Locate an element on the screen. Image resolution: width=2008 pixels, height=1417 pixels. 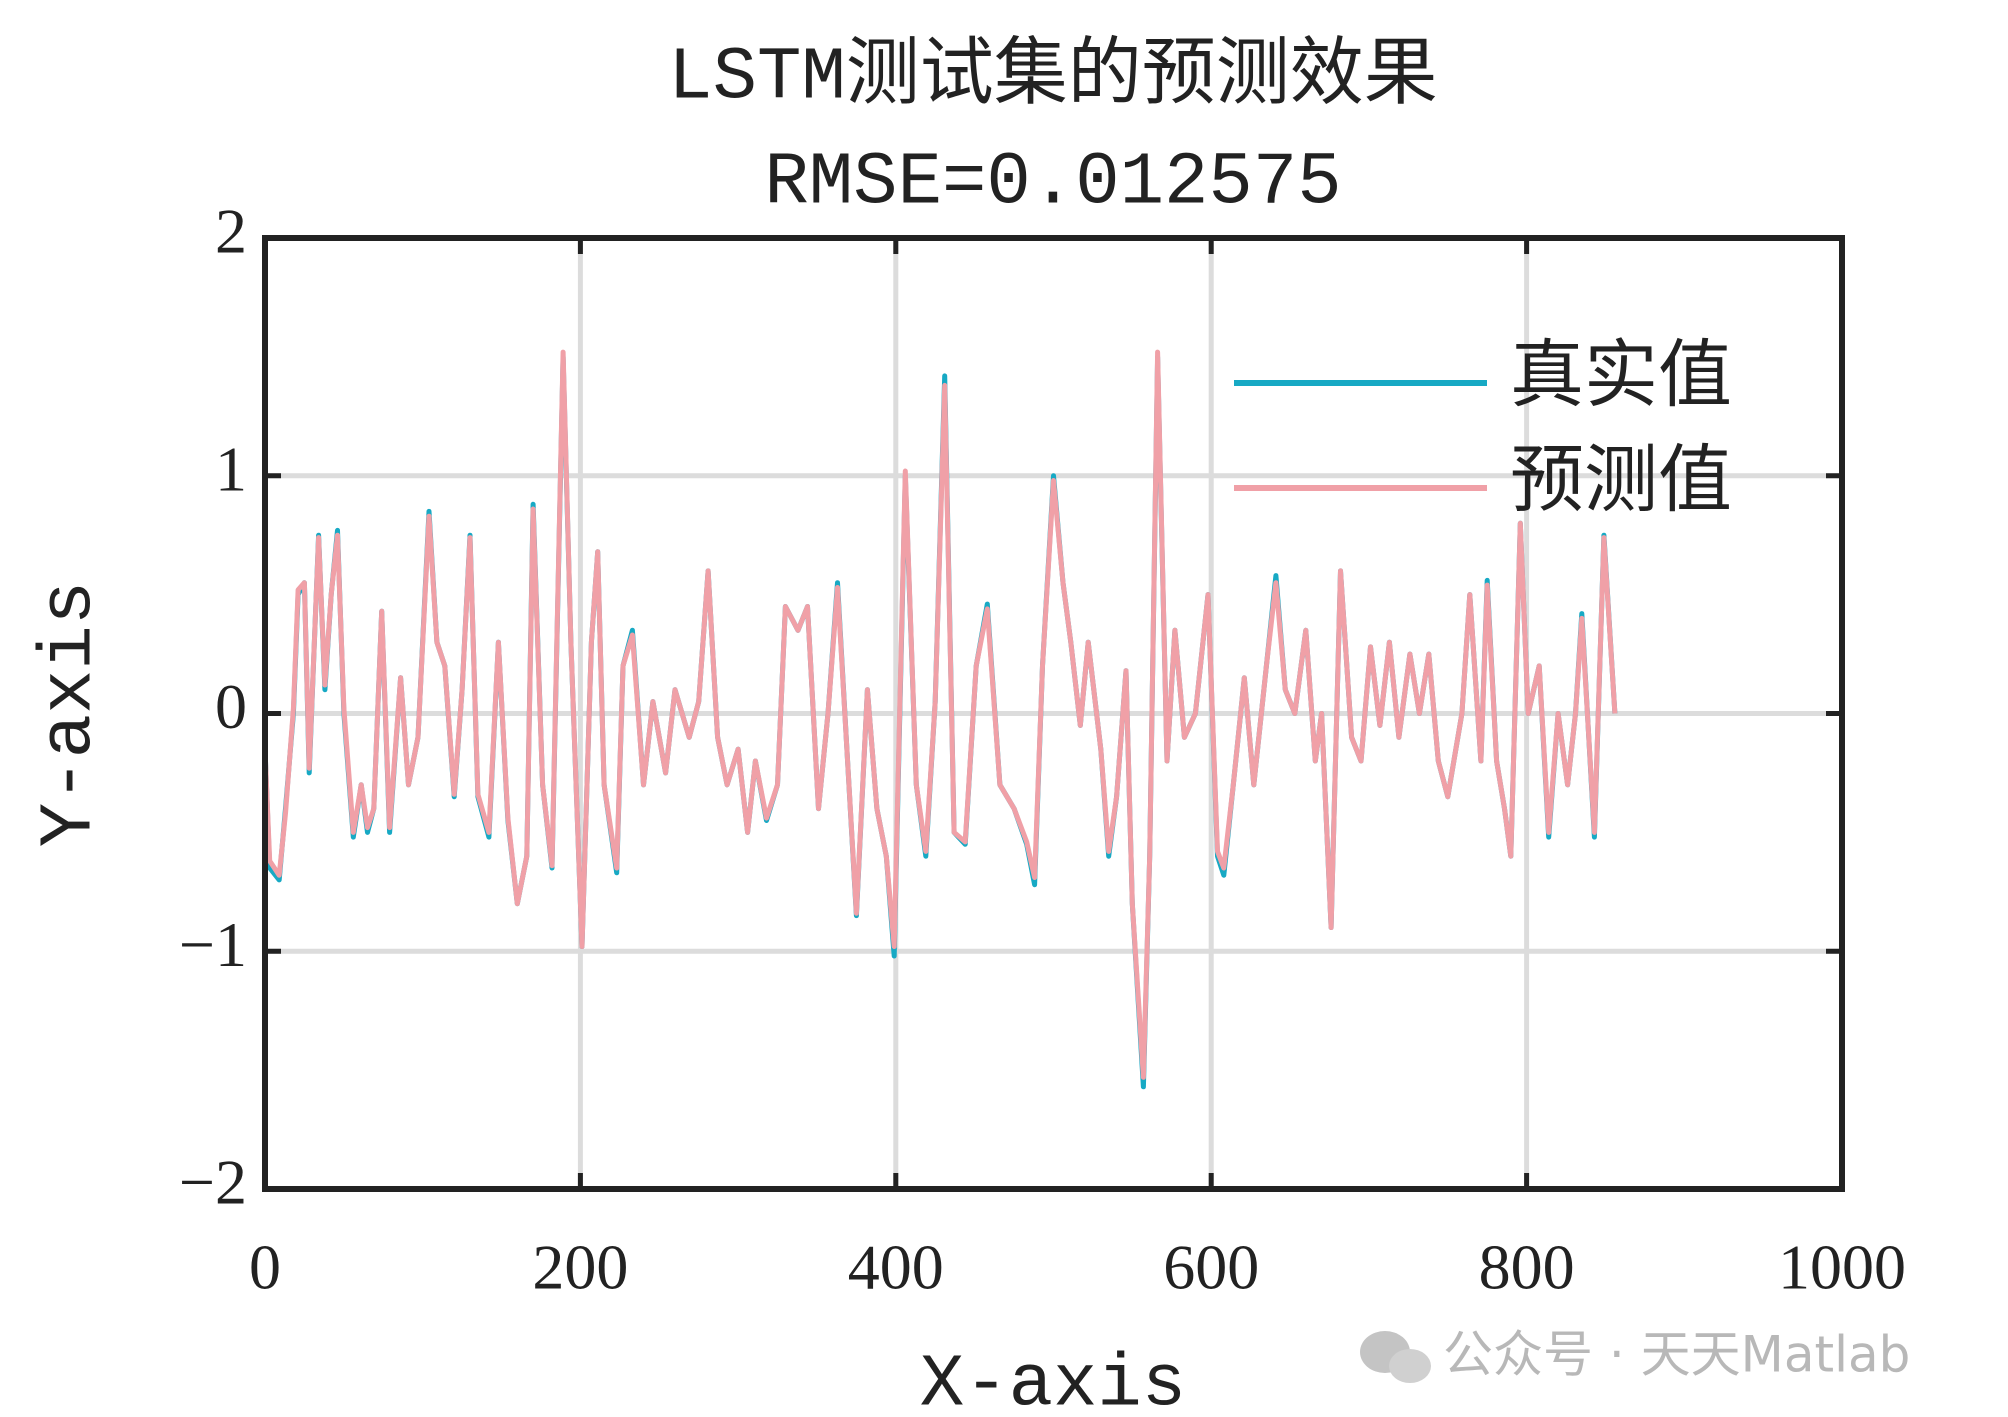
y-tick-label: 2 is located at coordinates (231, 231).